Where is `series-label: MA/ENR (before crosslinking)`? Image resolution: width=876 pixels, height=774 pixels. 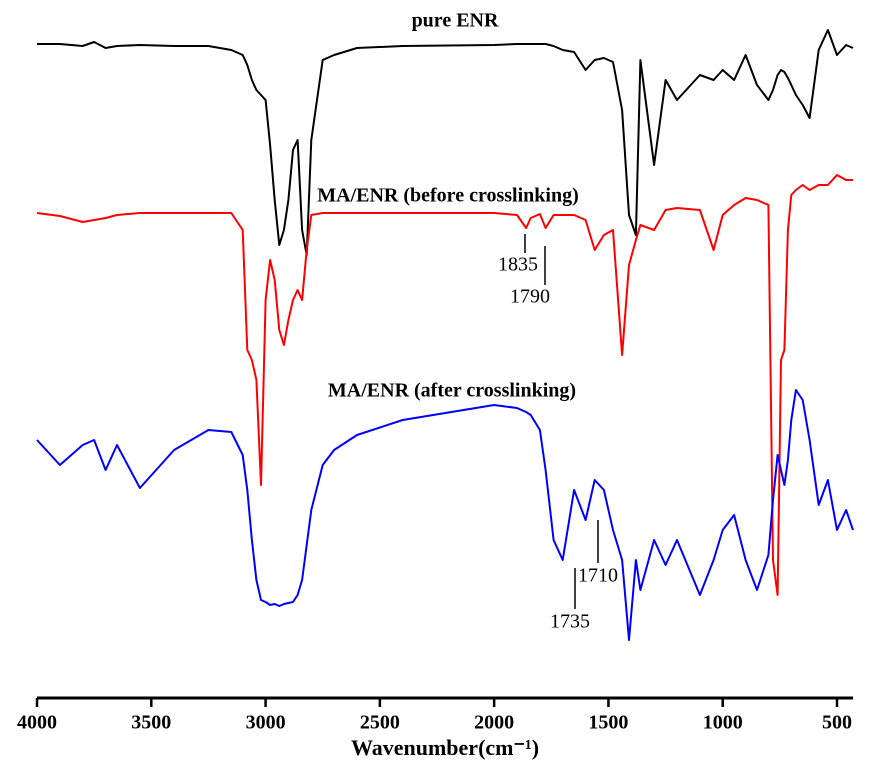
series-label: MA/ENR (before crosslinking) is located at coordinates (447, 196).